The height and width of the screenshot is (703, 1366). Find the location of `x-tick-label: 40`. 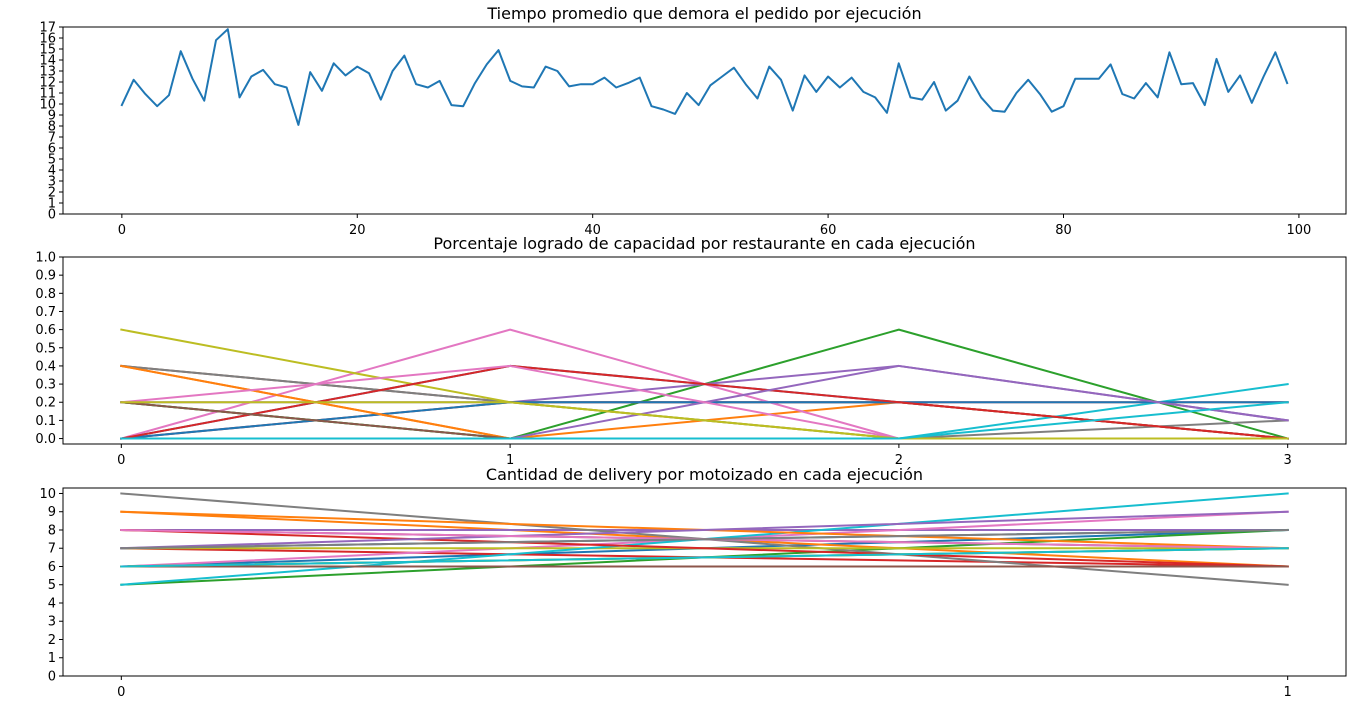

x-tick-label: 40 is located at coordinates (592, 230).